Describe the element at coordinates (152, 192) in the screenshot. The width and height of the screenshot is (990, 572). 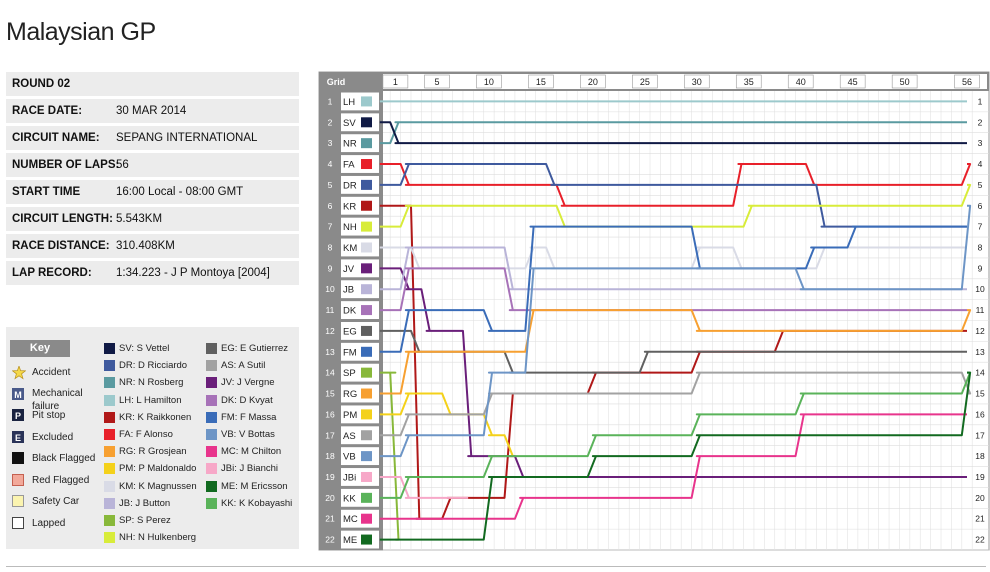
I see `info-row: START TIME 16:00 Local - 08:00 GMT` at that location.